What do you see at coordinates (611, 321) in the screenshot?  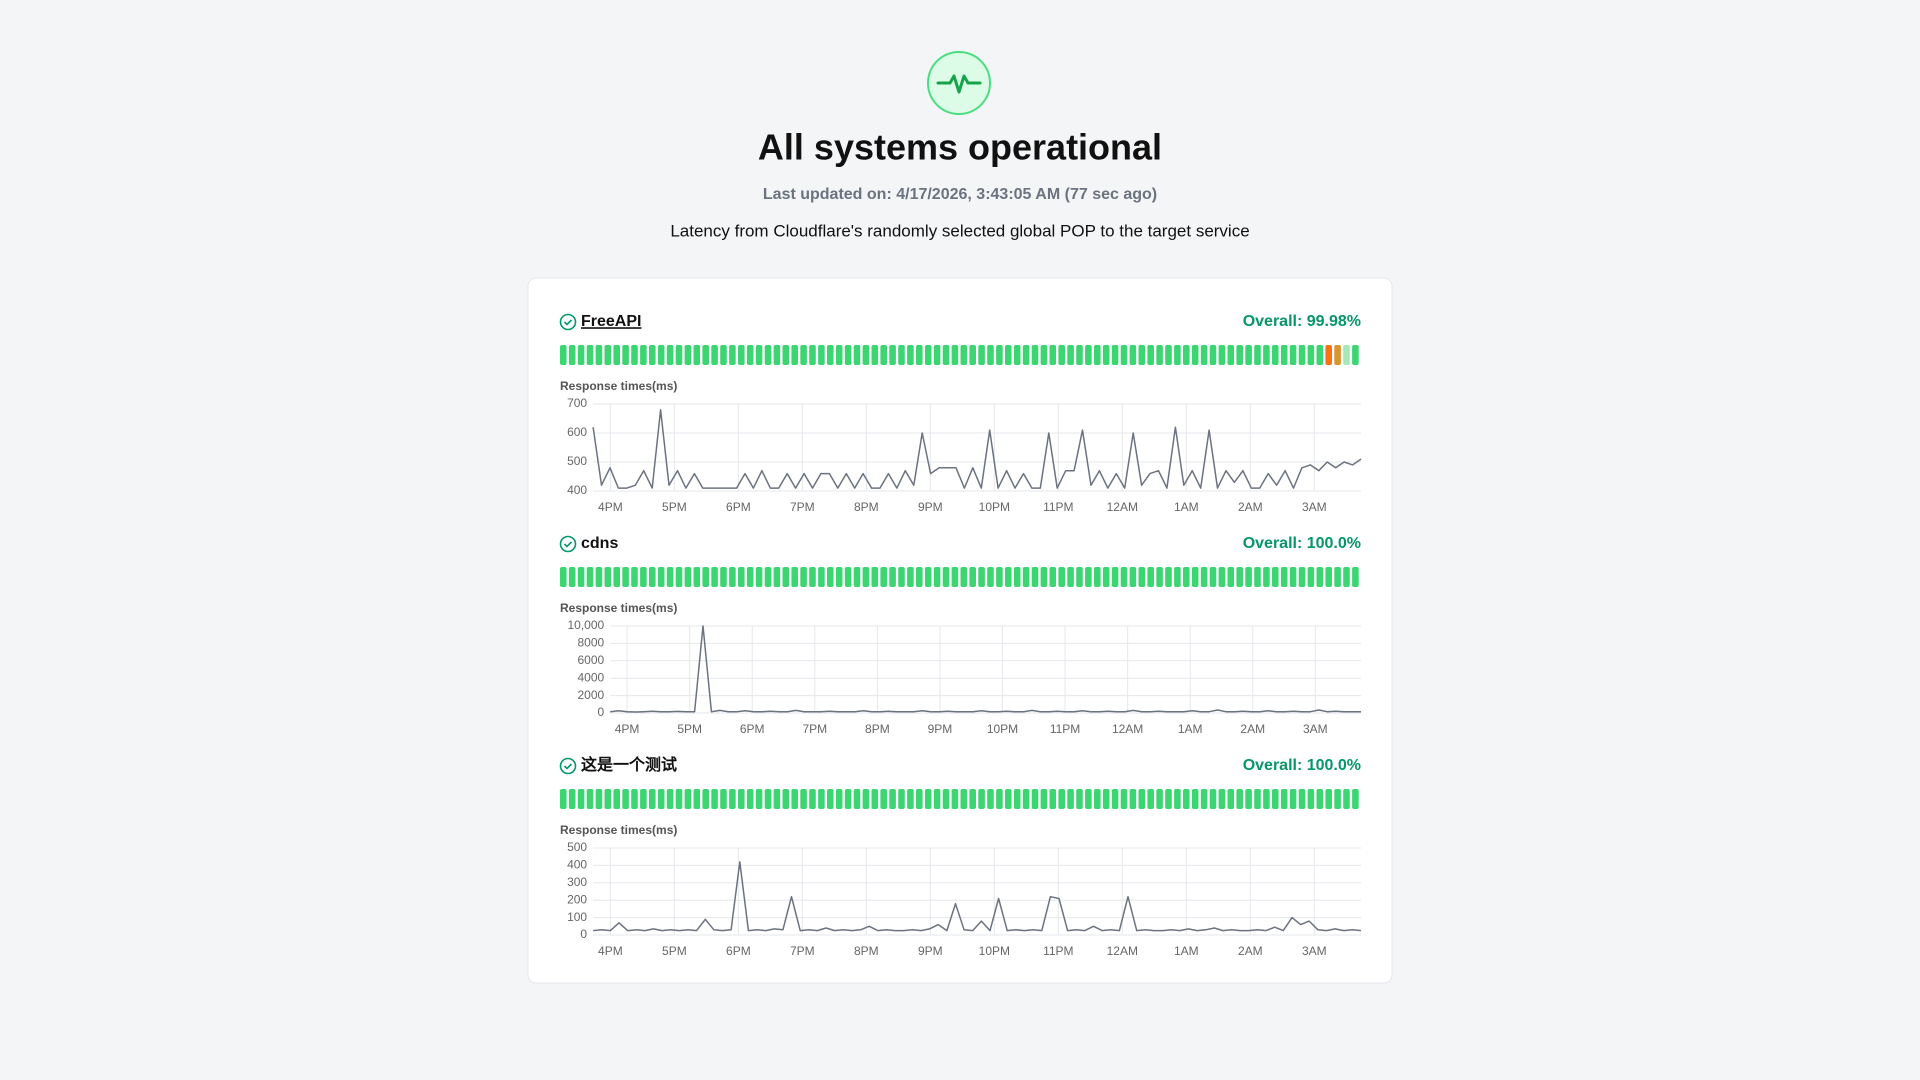 I see `monitor-name: FreeAPI` at bounding box center [611, 321].